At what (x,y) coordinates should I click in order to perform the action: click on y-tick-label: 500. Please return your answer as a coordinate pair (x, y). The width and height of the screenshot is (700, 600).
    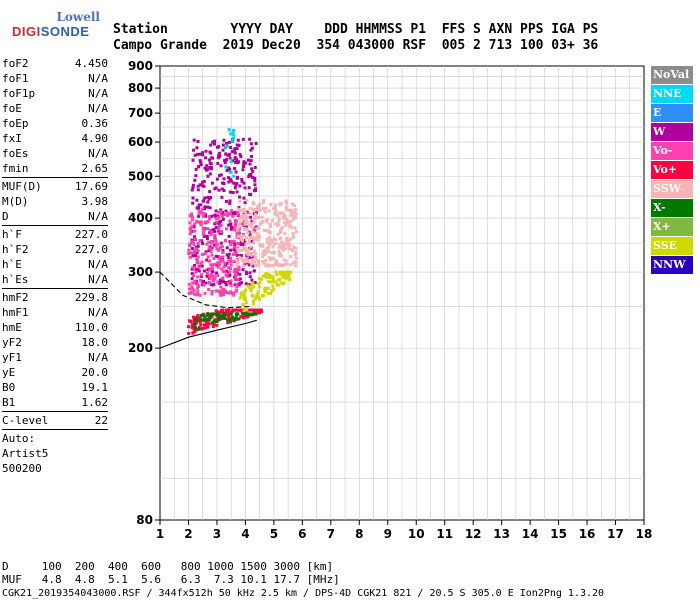
    Looking at the image, I should click on (140, 176).